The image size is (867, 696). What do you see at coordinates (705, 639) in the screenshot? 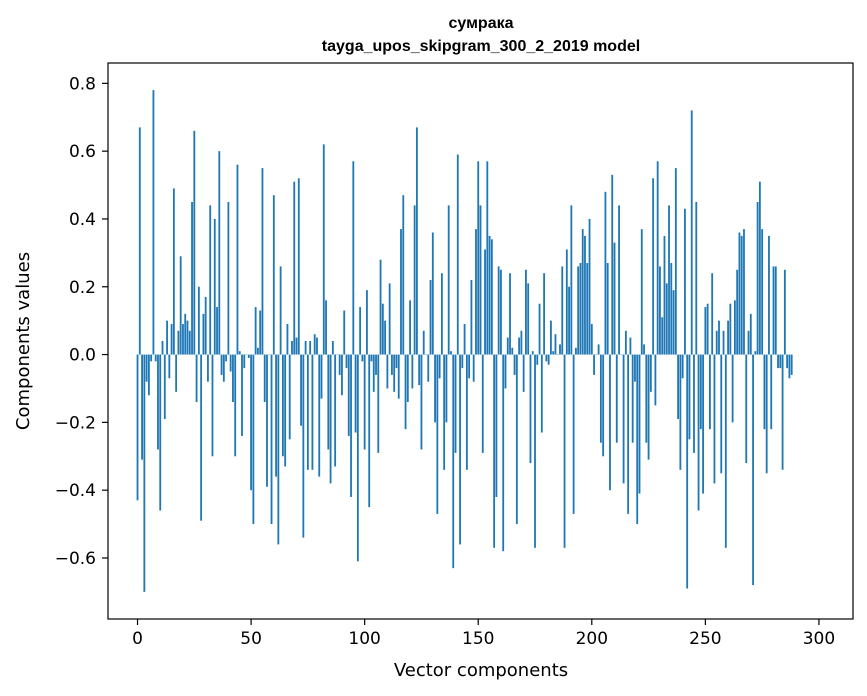
I see `x-tick-label: 250` at bounding box center [705, 639].